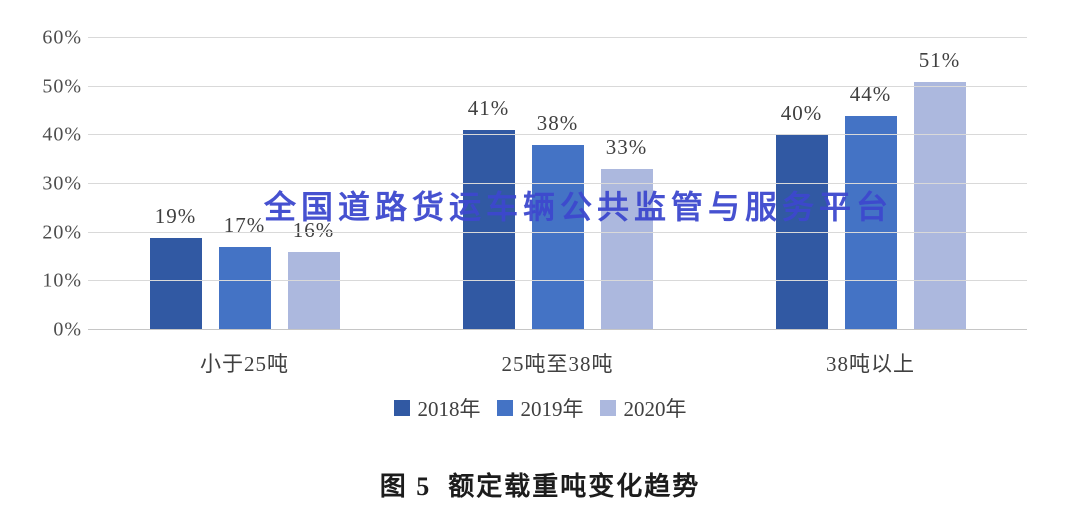 This screenshot has height=517, width=1080. Describe the element at coordinates (244, 271) in the screenshot. I see `bar-2019年-小于25吨: 17%` at that location.